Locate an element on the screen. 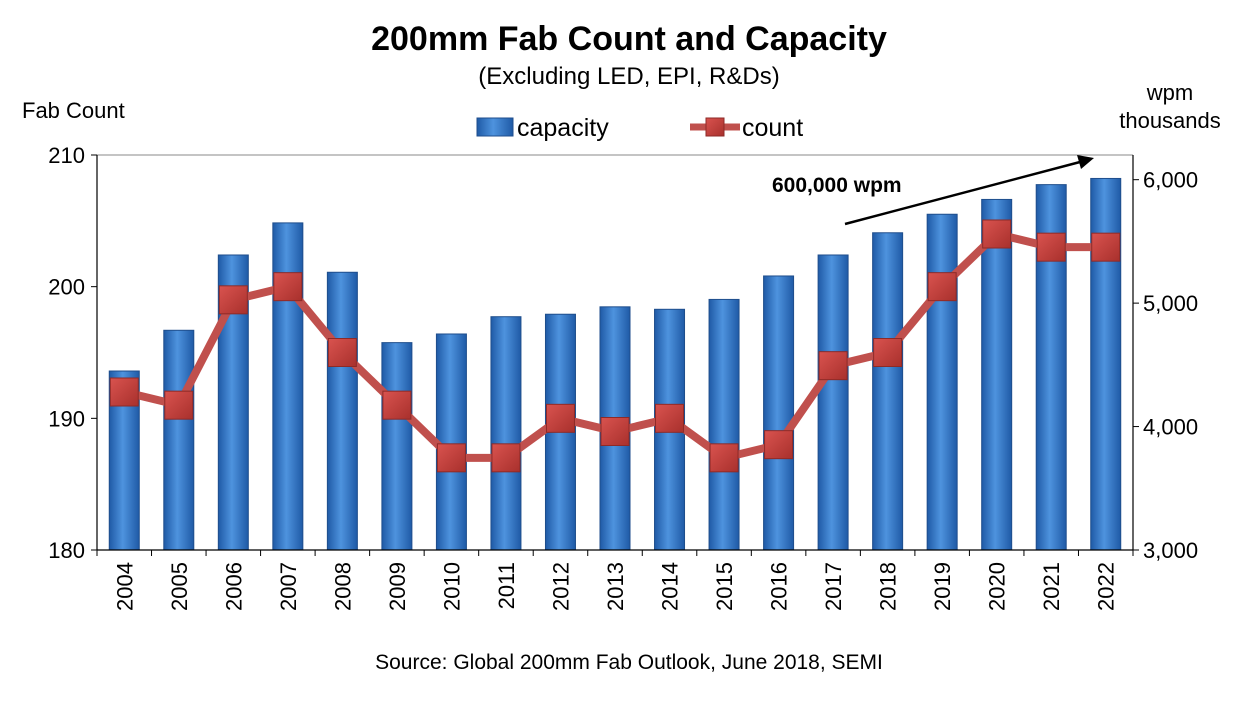 The image size is (1258, 702). x-axis-category-label: 2014 is located at coordinates (670, 586).